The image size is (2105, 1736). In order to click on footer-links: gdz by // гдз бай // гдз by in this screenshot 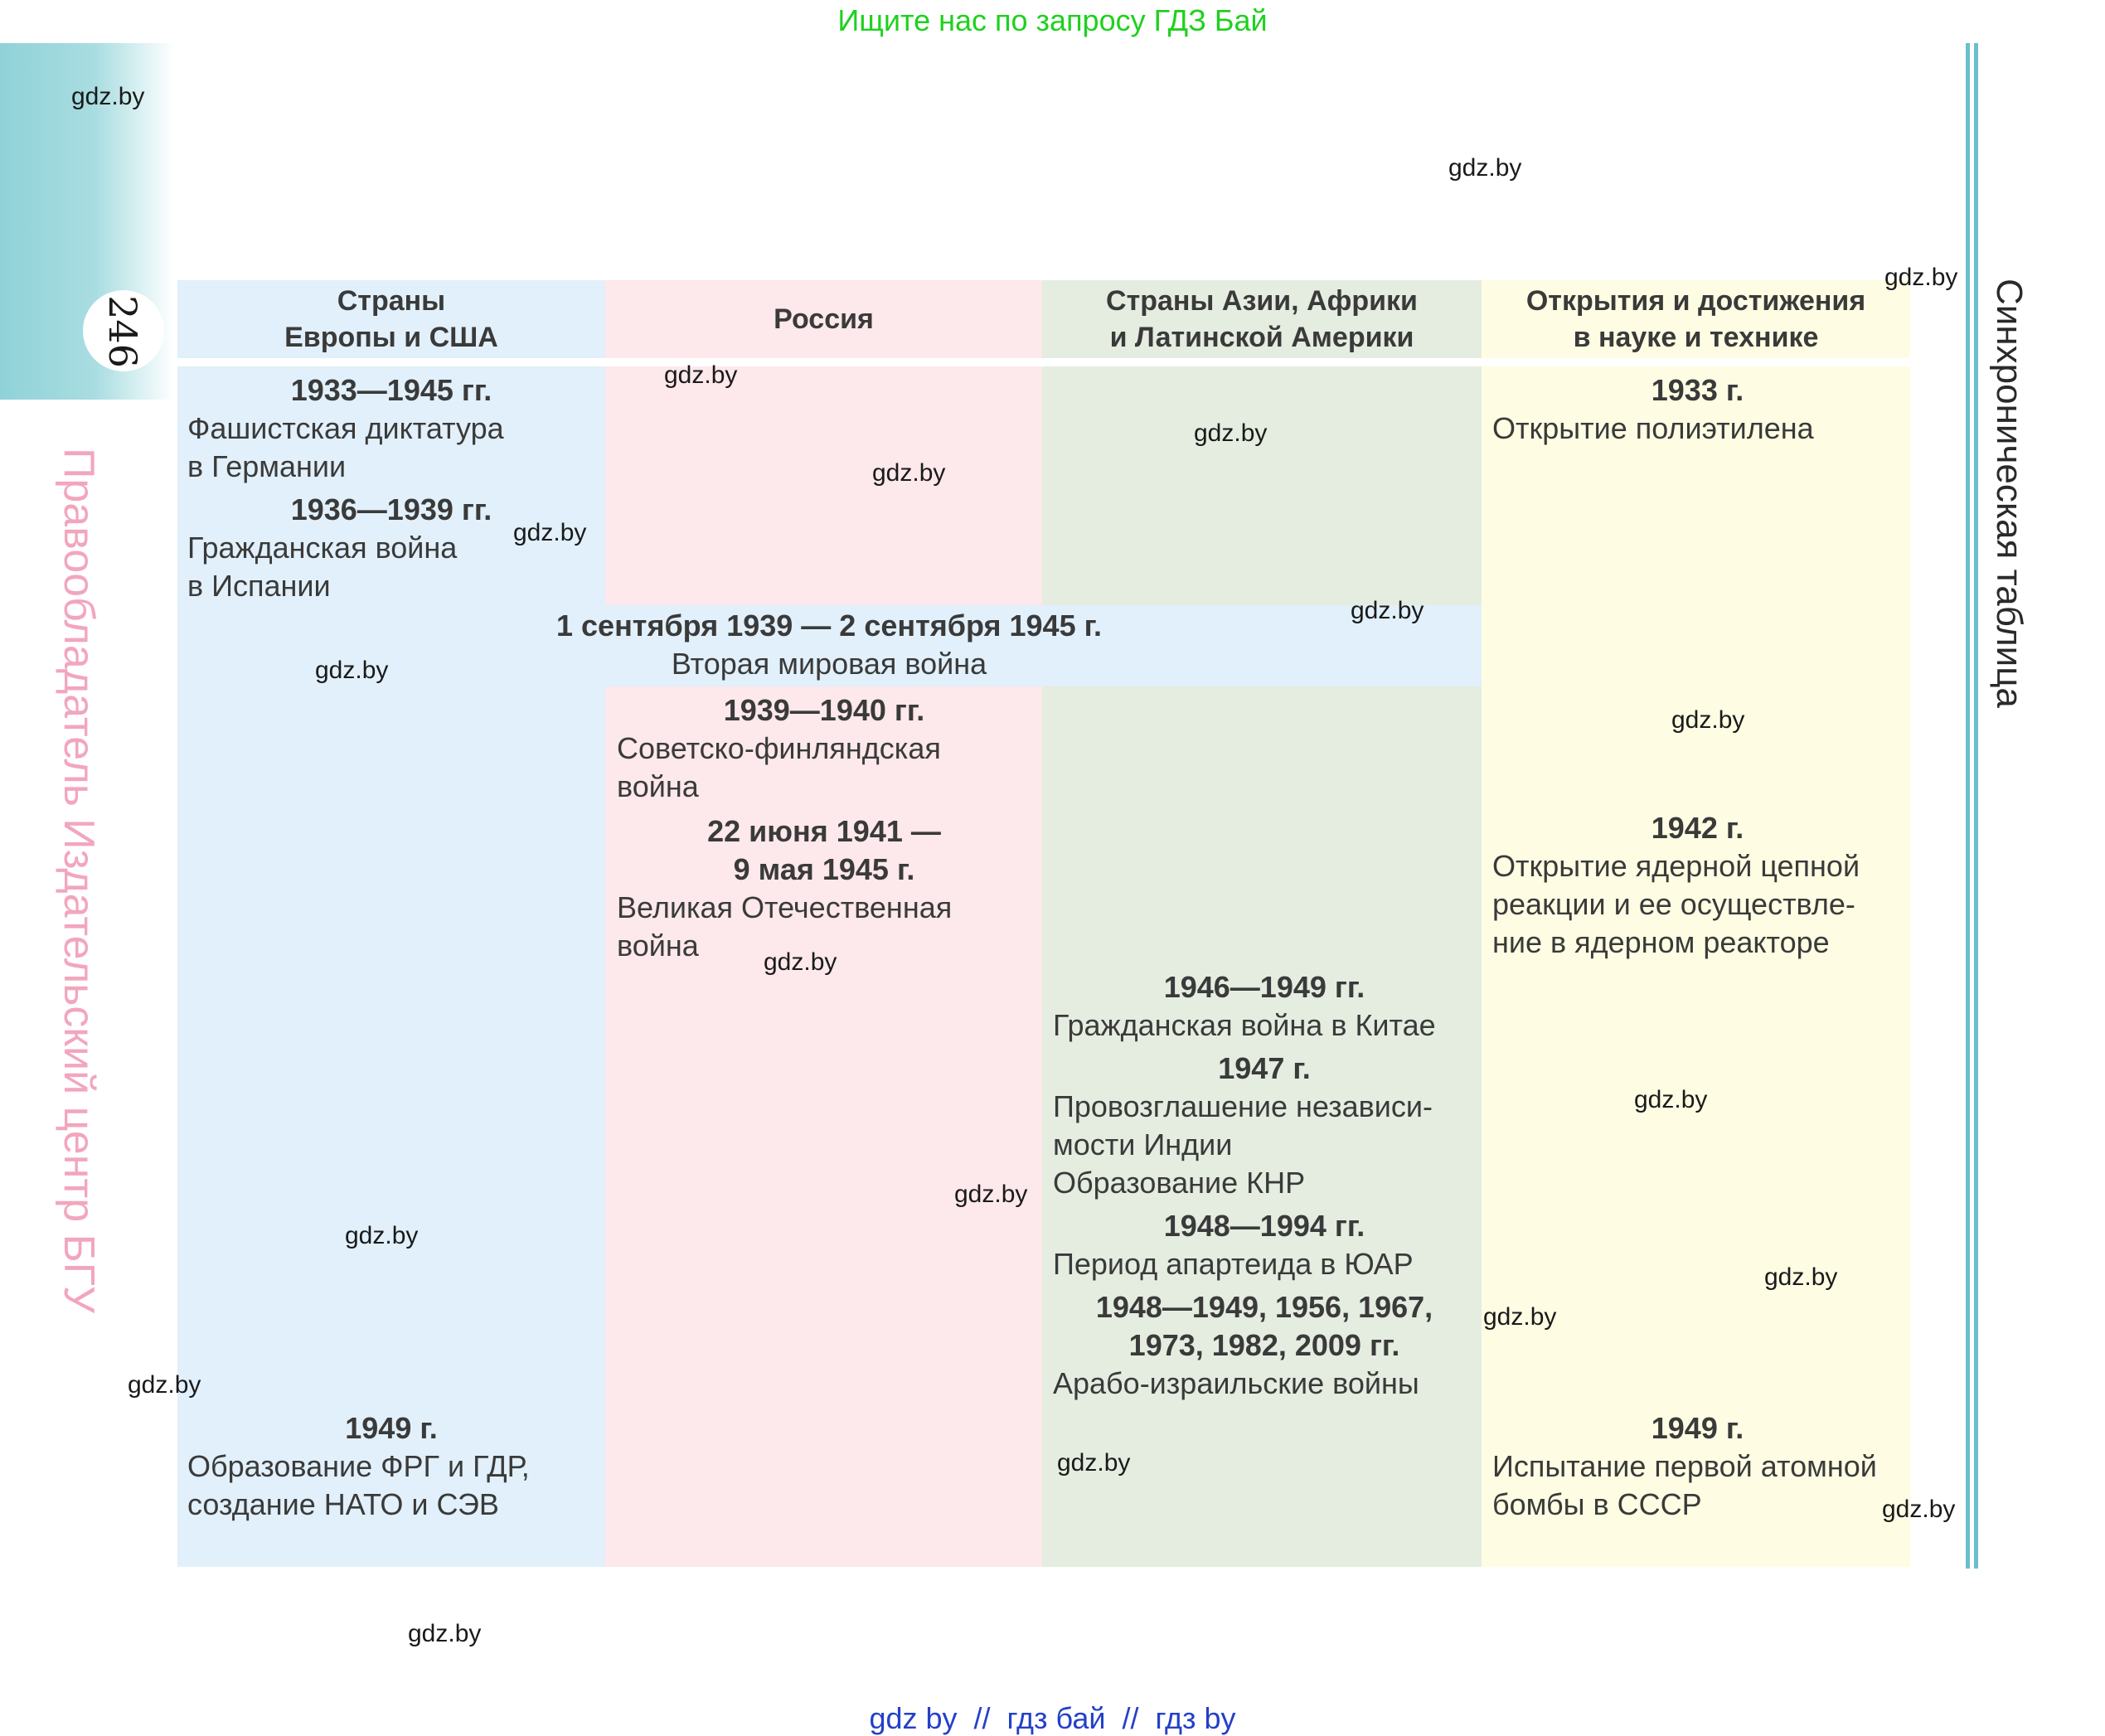, I will do `click(1052, 1718)`.